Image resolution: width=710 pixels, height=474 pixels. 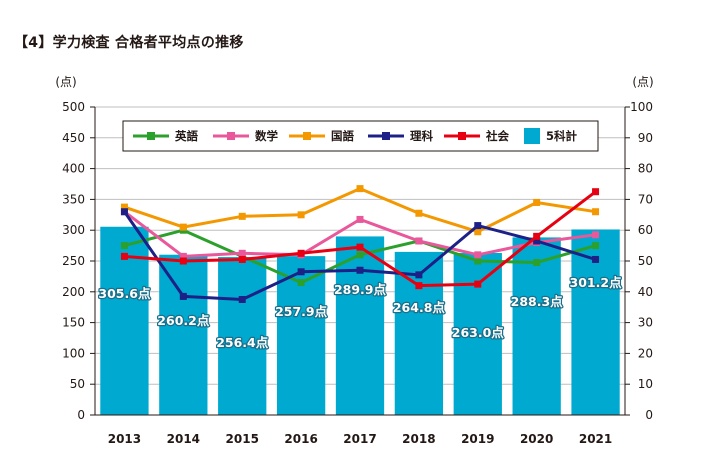 I want to click on legend-label: 5科計, so click(x=562, y=136).